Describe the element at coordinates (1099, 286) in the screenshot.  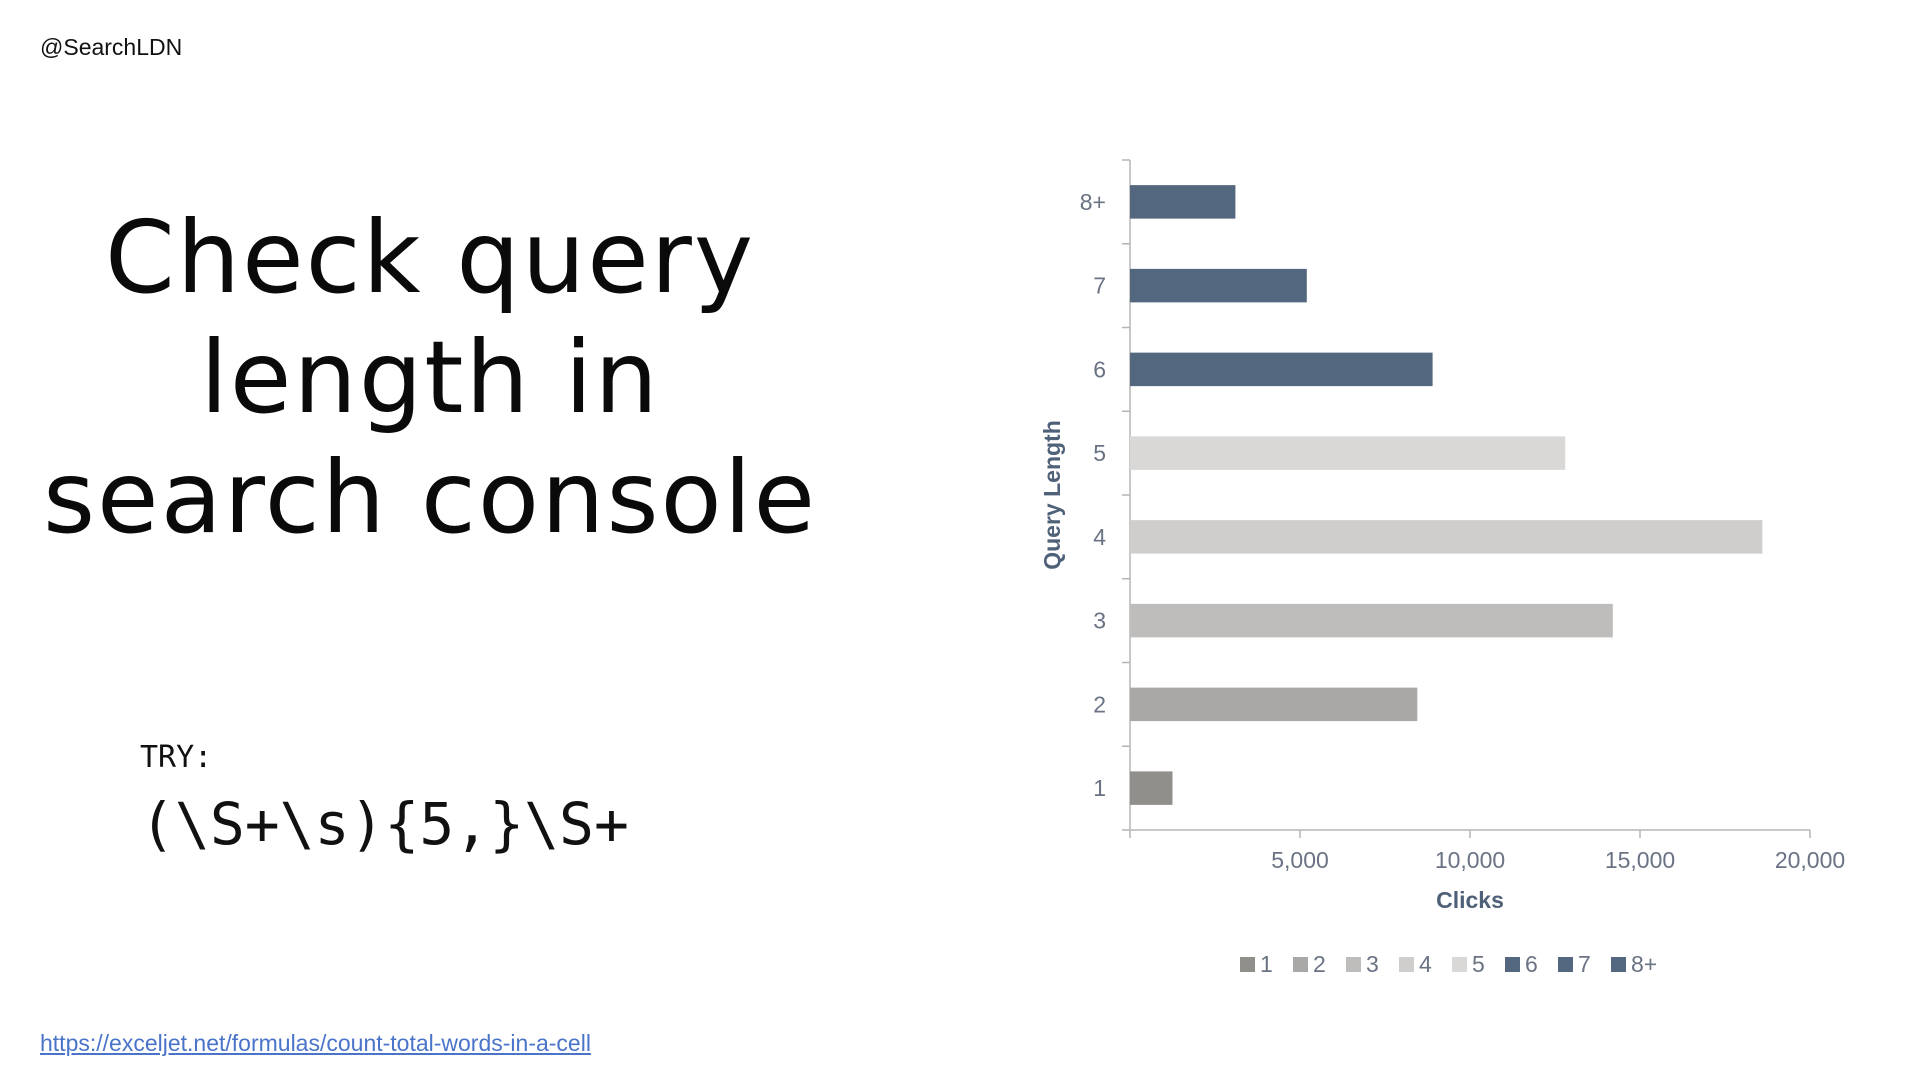
I see `y-tick-label: 7` at that location.